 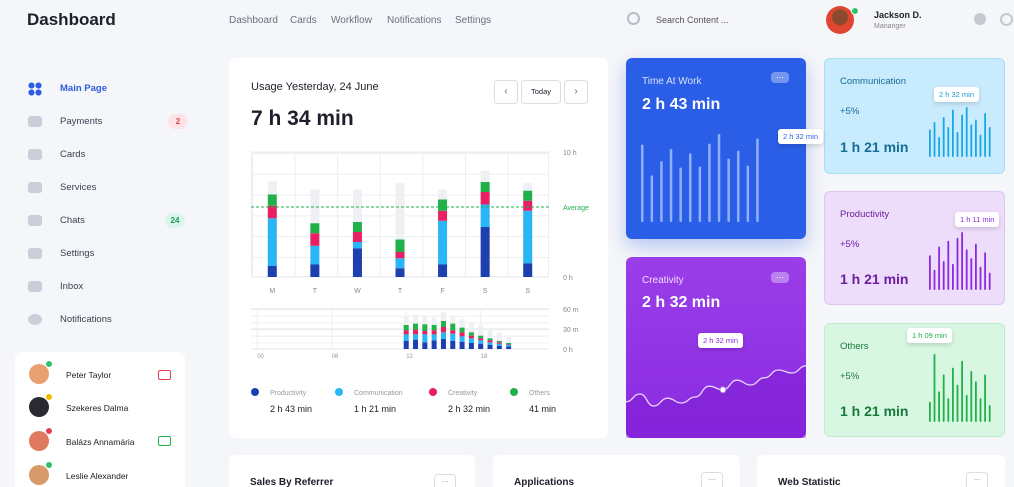 What do you see at coordinates (541, 92) in the screenshot?
I see `today-button: Today` at bounding box center [541, 92].